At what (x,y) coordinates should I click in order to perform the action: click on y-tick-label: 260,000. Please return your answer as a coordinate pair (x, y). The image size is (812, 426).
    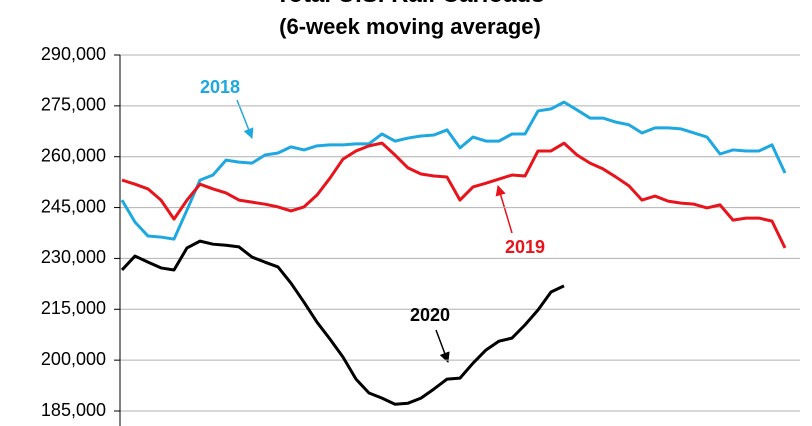
    Looking at the image, I should click on (73, 155).